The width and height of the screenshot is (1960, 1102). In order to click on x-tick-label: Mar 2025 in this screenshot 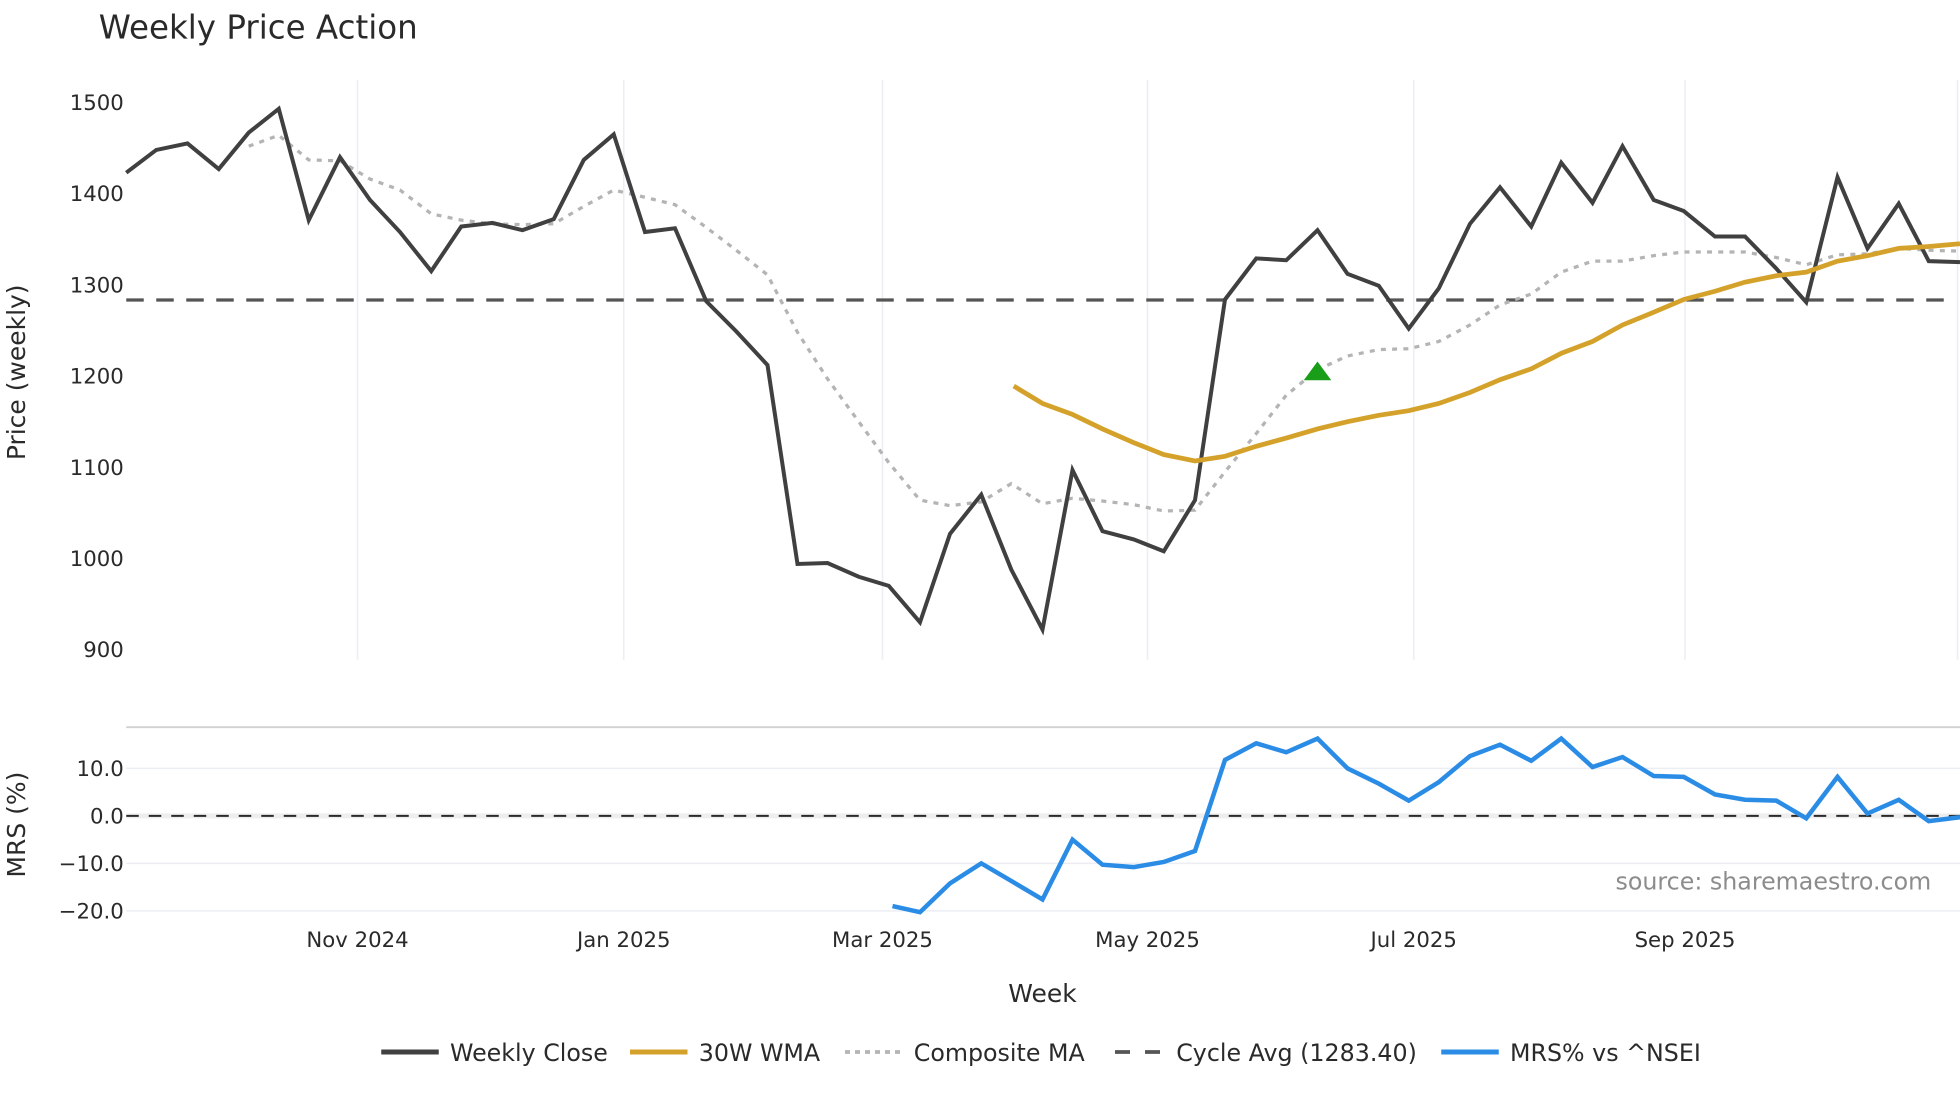, I will do `click(882, 940)`.